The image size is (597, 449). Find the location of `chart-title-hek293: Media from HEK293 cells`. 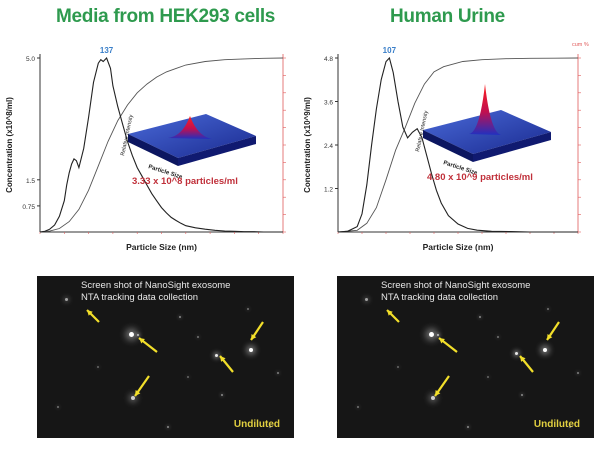

chart-title-hek293: Media from HEK293 cells is located at coordinates (166, 16).